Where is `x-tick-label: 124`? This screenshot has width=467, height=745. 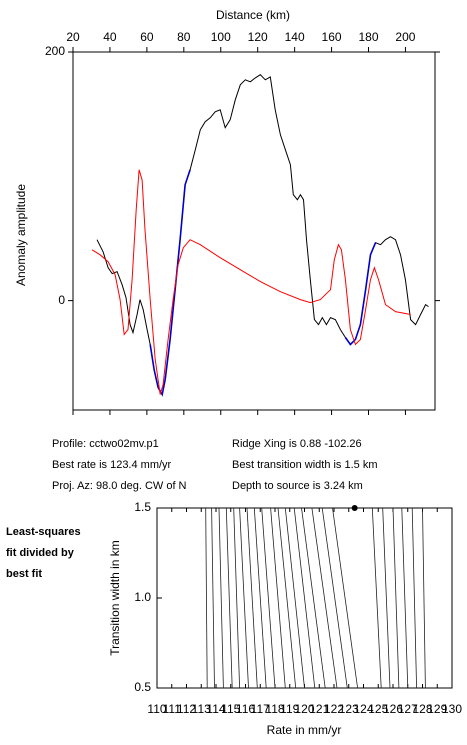
x-tick-label: 124 is located at coordinates (363, 709).